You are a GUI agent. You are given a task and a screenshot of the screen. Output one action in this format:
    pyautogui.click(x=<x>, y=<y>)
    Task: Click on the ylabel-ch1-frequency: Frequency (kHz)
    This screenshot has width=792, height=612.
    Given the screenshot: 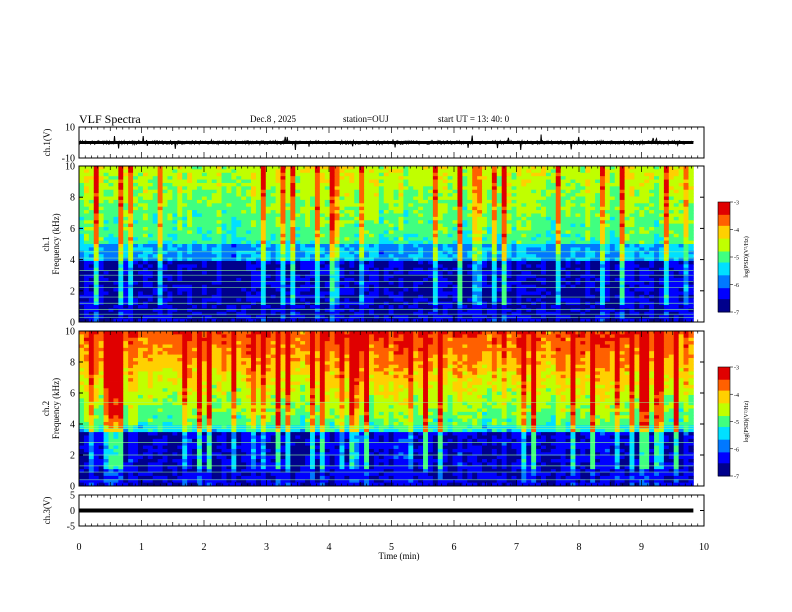 What is the action you would take?
    pyautogui.click(x=56, y=243)
    